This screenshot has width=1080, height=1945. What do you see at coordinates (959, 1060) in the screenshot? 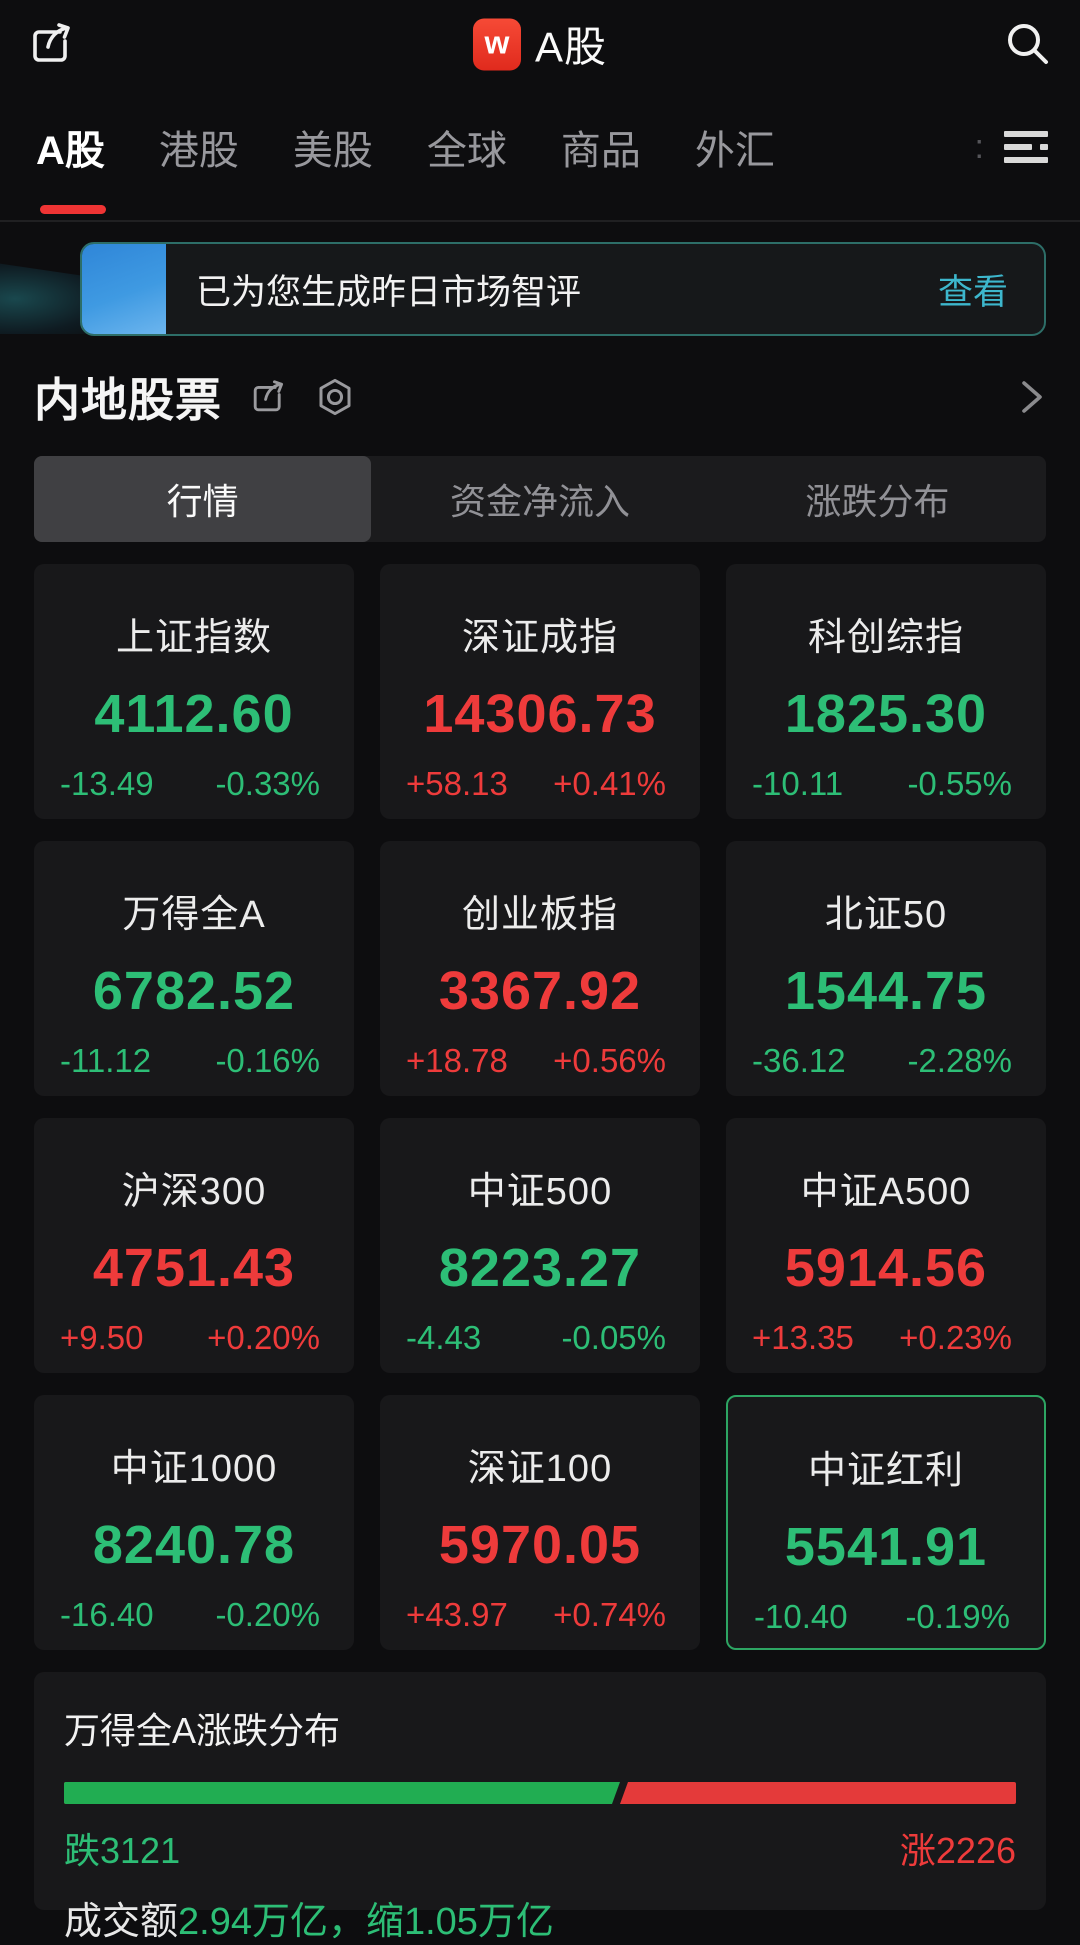
I see `index-change-pct: -2.28%` at bounding box center [959, 1060].